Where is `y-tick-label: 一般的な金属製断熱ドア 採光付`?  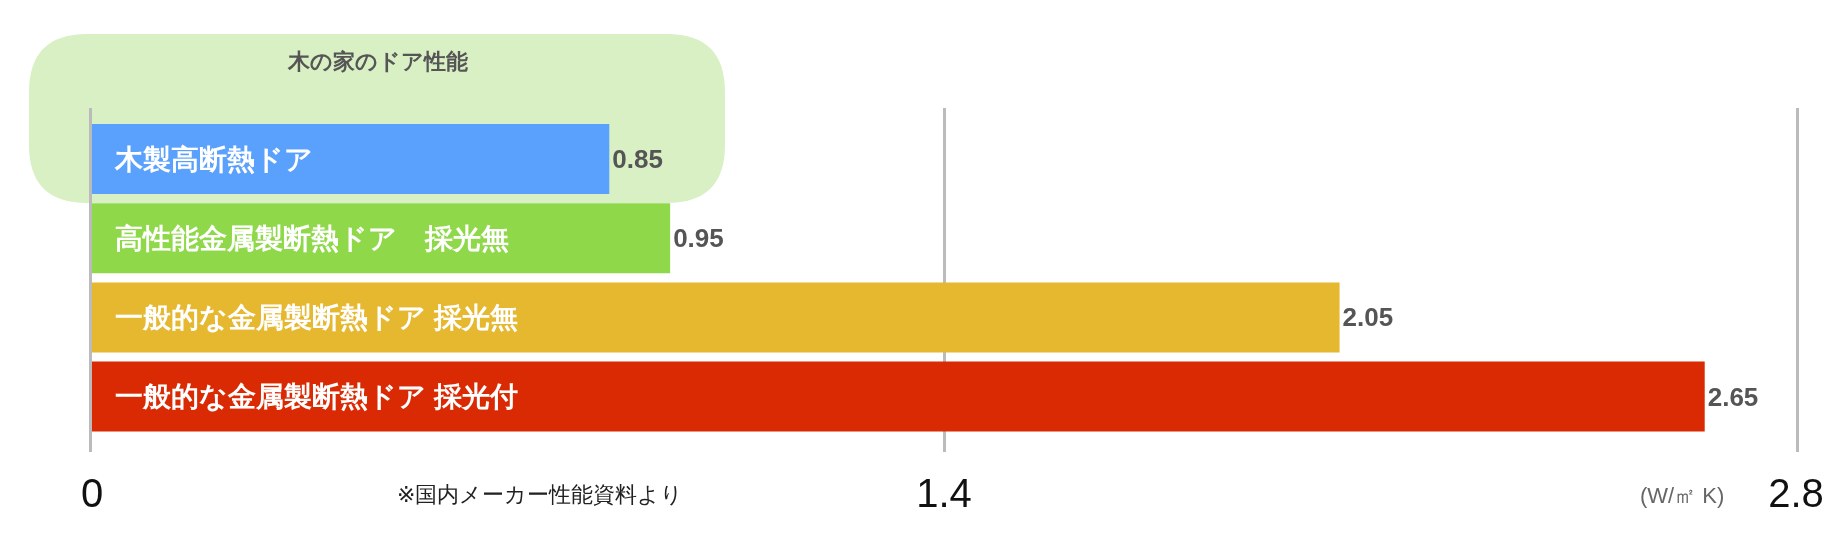
y-tick-label: 一般的な金属製断熱ドア 採光付 is located at coordinates (317, 397).